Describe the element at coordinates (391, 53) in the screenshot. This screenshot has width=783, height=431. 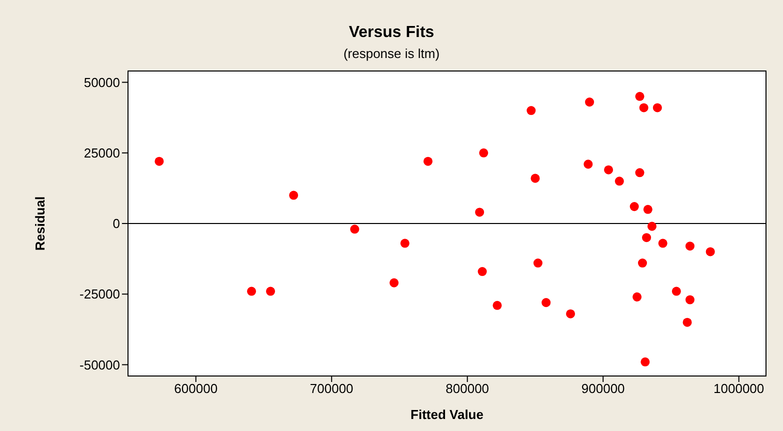
I see `chart-subtitle: (response is ltm)` at that location.